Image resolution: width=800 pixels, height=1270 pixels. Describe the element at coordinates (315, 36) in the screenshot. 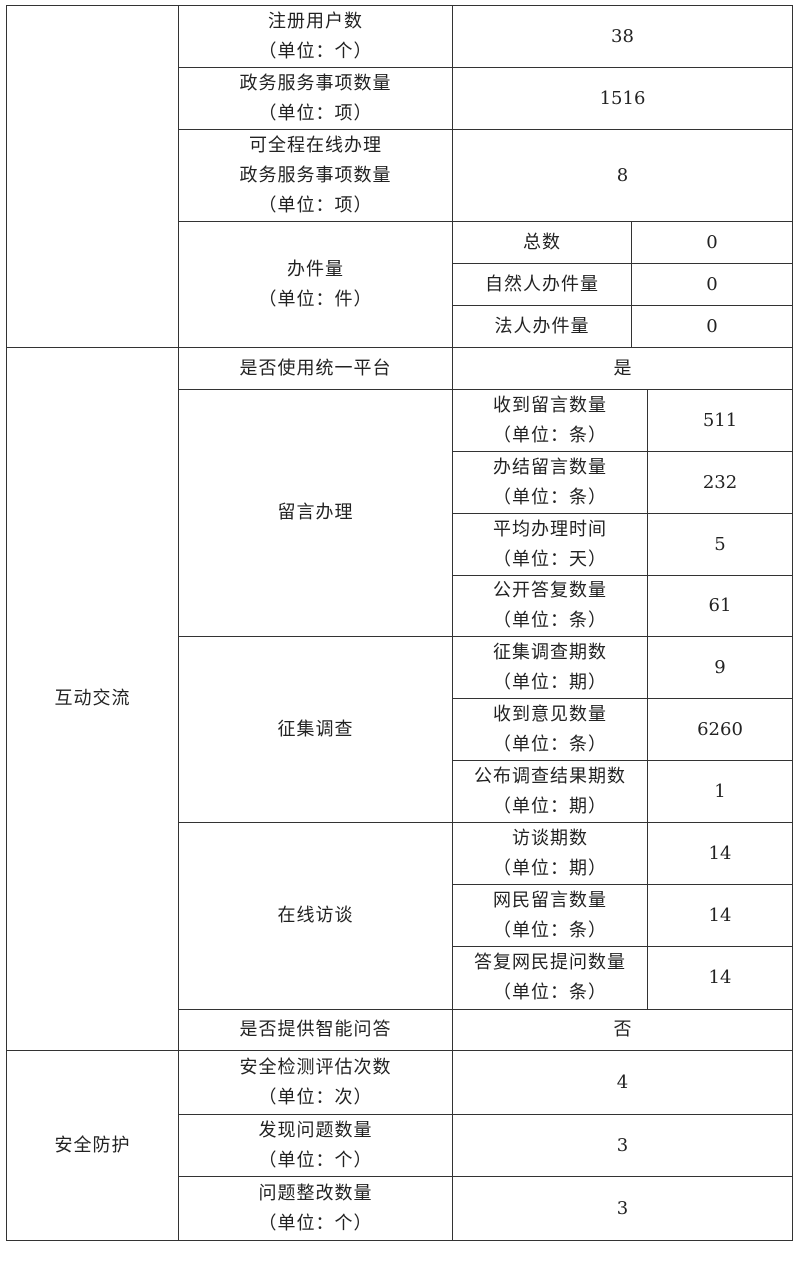

I see `row-label: 注册用户数 （单位：个）` at that location.